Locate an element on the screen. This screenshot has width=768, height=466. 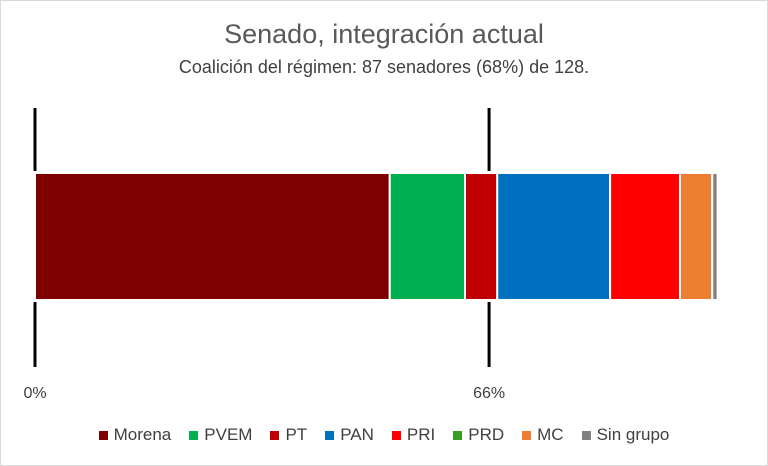
chart-title: Senado, integración actual is located at coordinates (384, 34).